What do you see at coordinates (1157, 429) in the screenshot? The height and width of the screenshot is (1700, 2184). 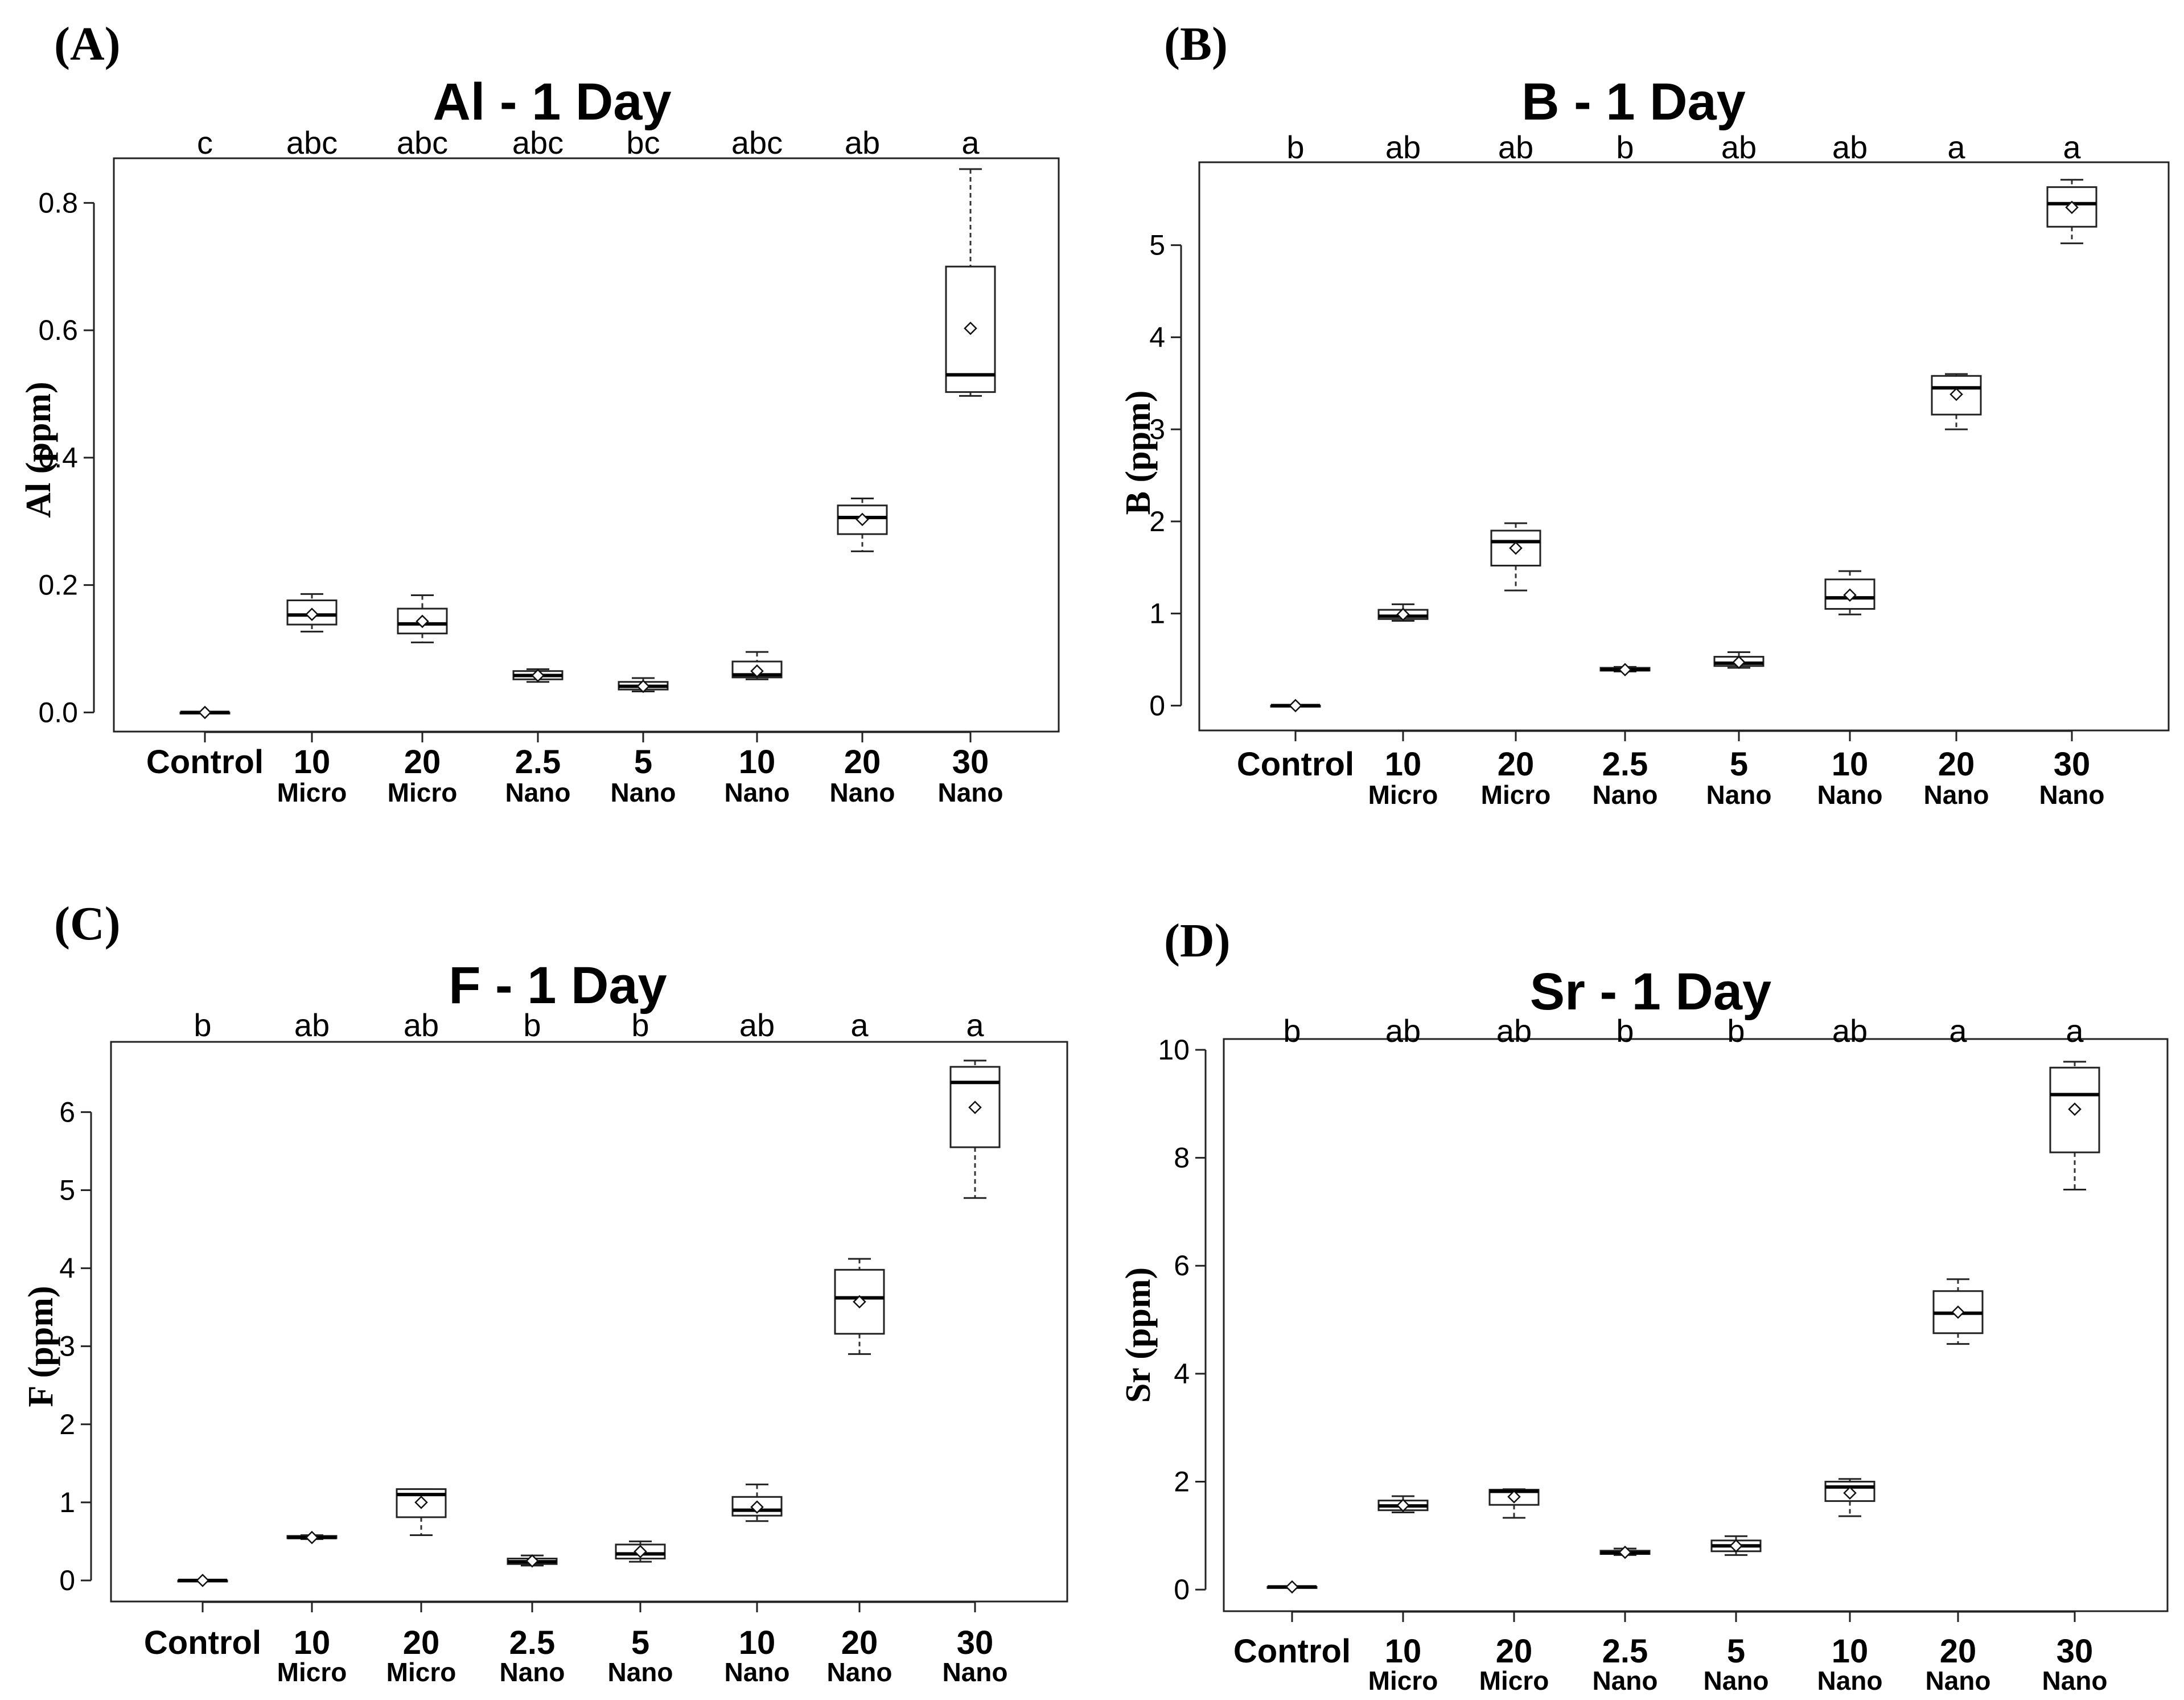 I see `y-tick-label: 3` at bounding box center [1157, 429].